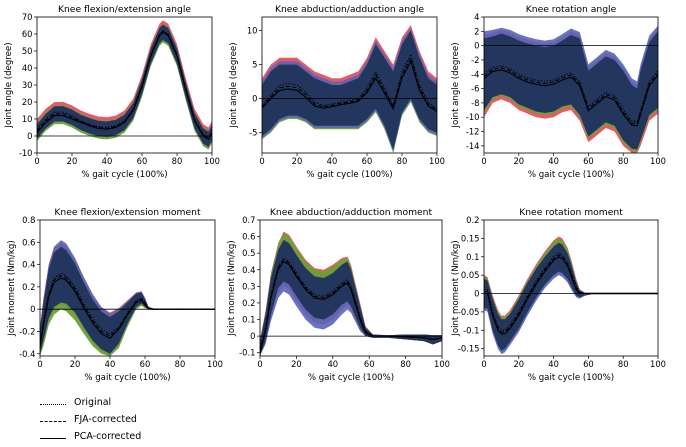  I want to click on series-line-fja, so click(571, 96).